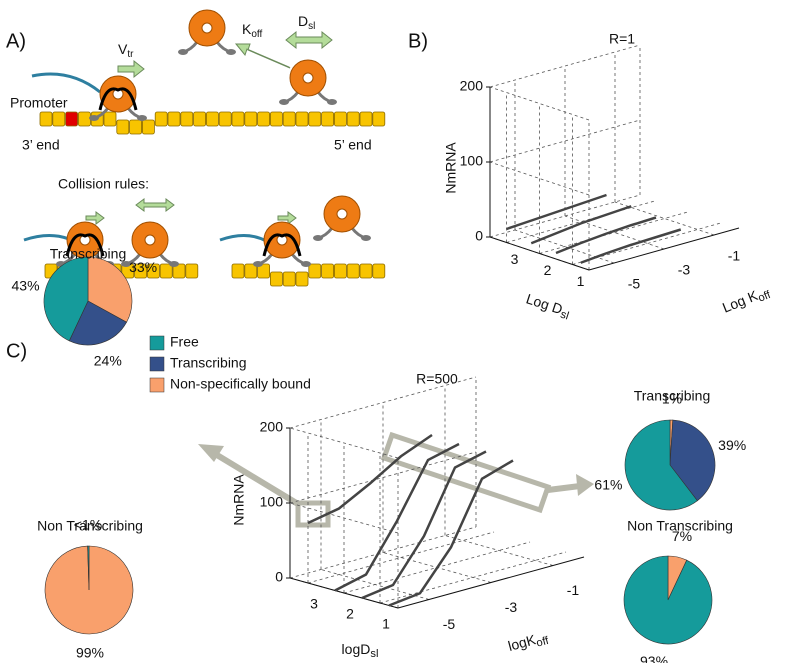  I want to click on label-text: logK, so click(522, 642).